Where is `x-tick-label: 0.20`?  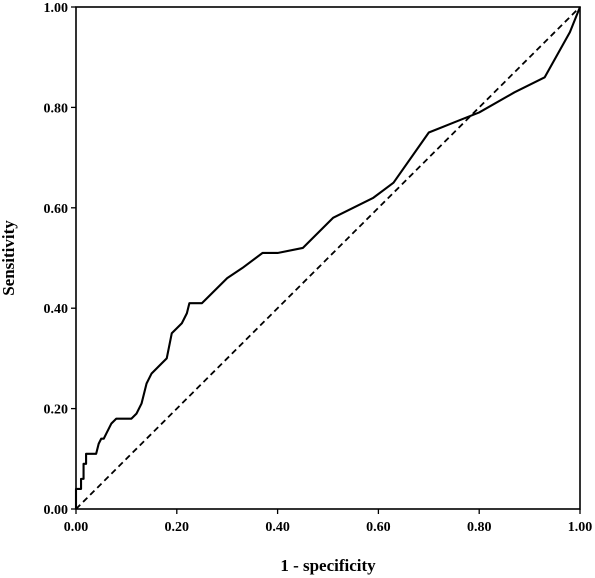
x-tick-label: 0.20 is located at coordinates (177, 527).